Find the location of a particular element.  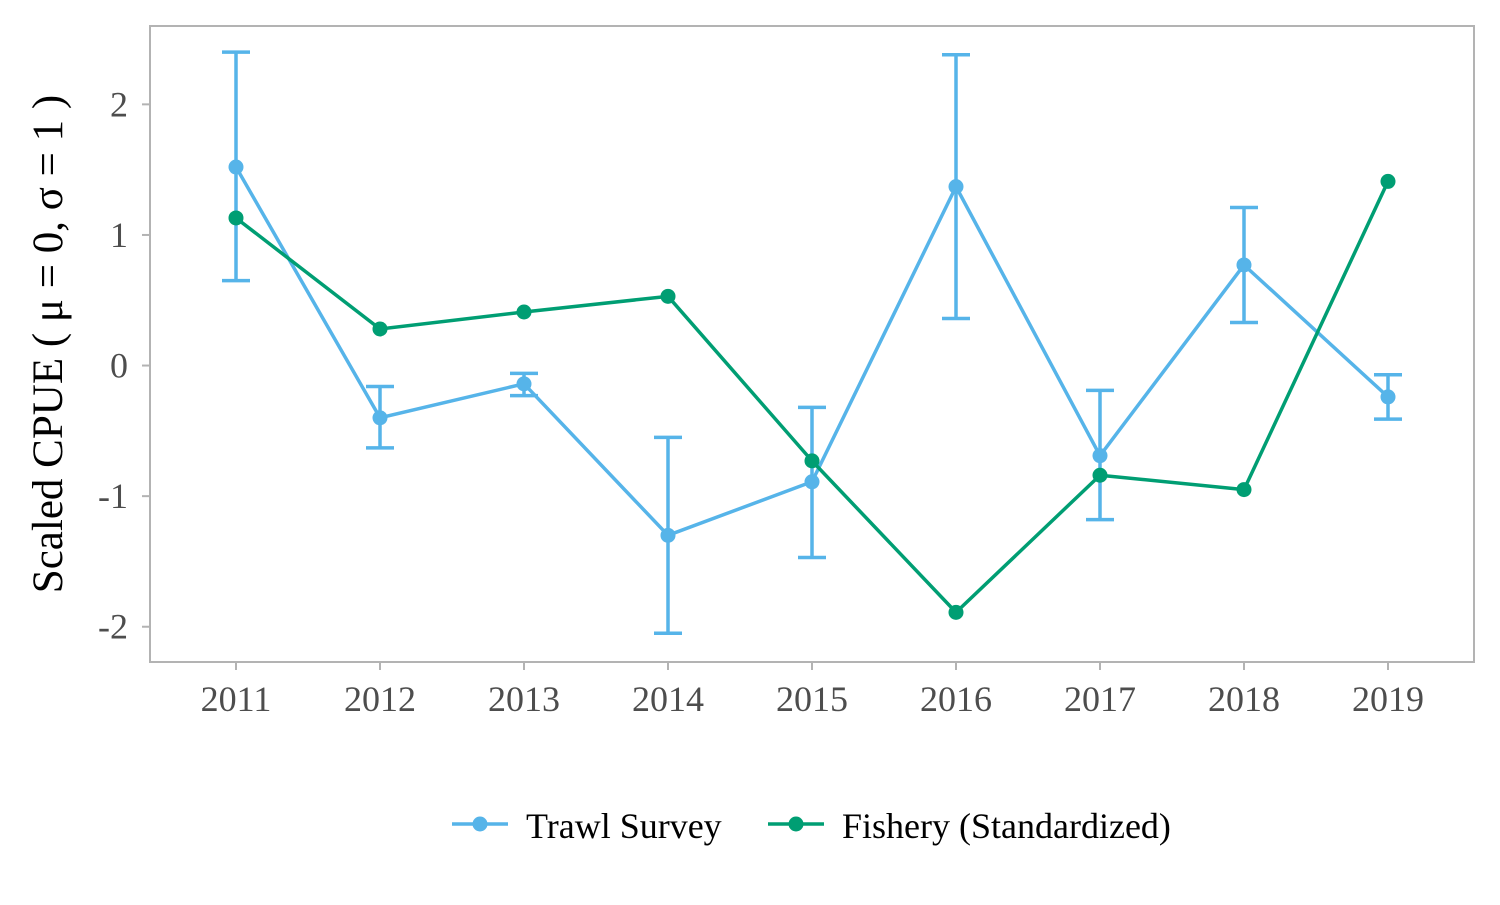

x-tick-label: 2015 is located at coordinates (812, 699).